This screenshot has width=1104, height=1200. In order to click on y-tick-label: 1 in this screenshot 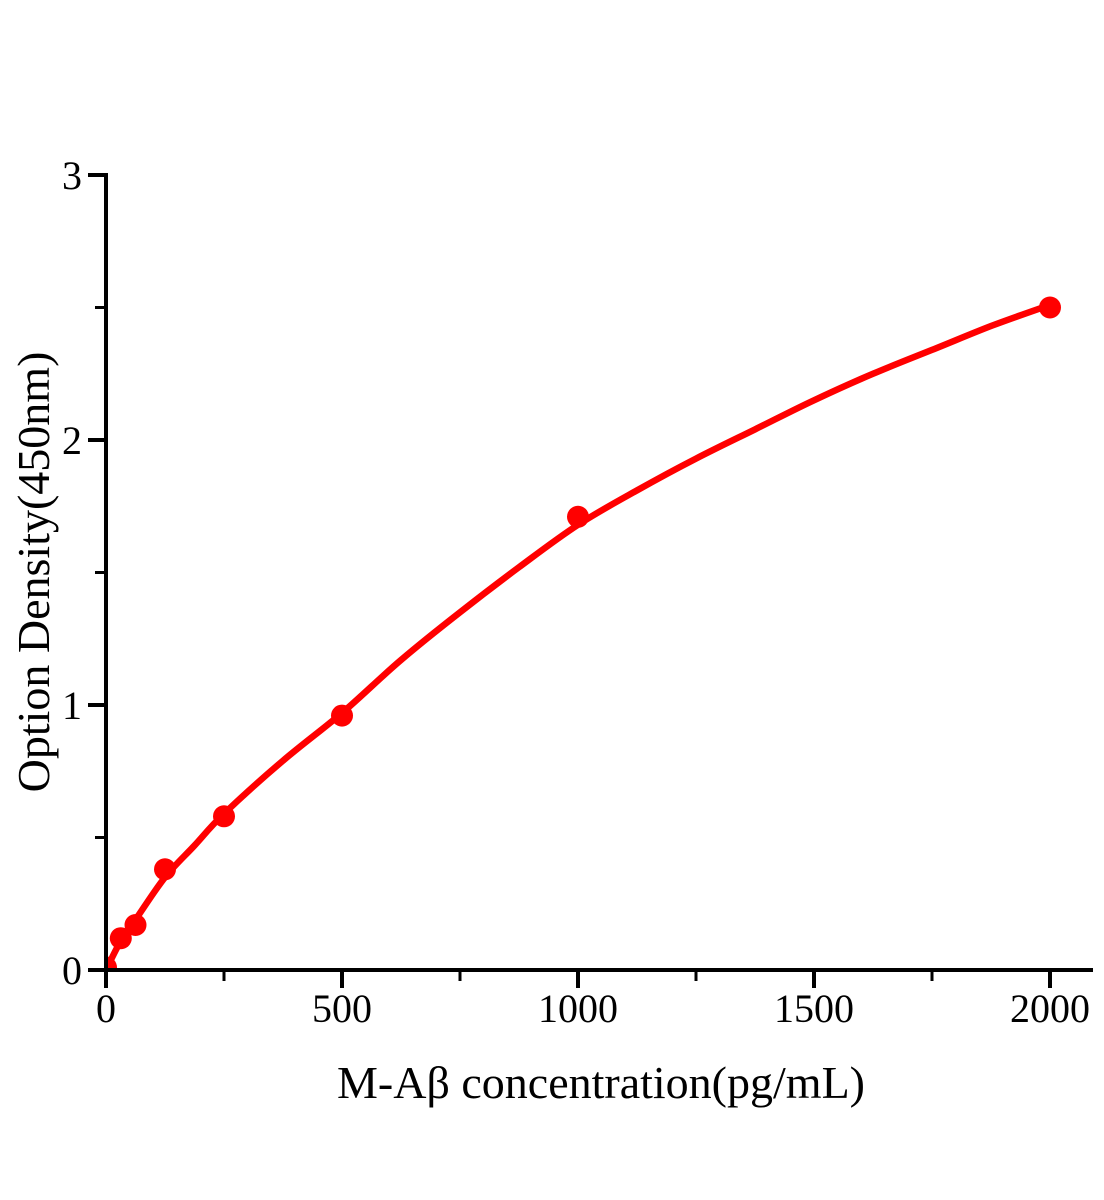, I will do `click(72, 705)`.